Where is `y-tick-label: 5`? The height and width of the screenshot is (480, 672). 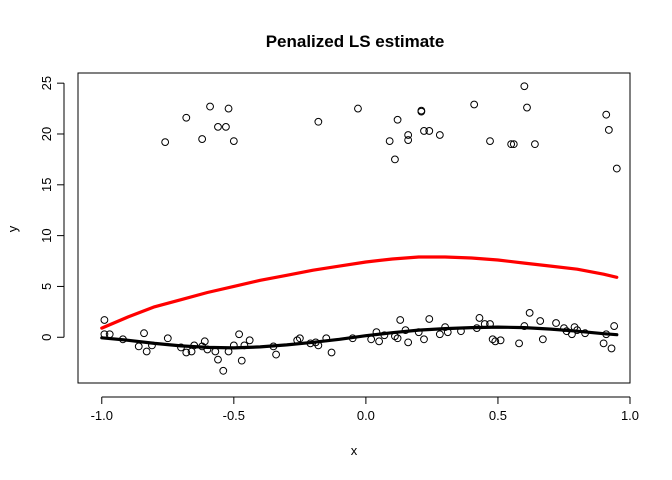 y-tick-label: 5 is located at coordinates (46, 286).